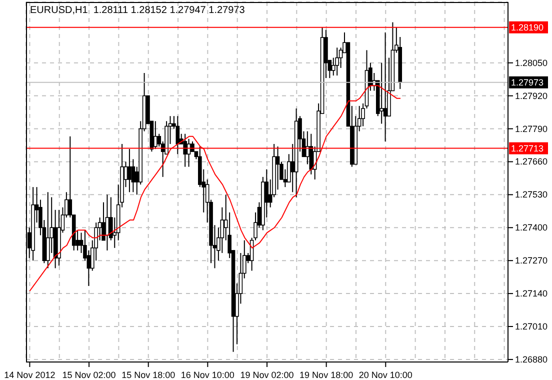 The height and width of the screenshot is (380, 552). What do you see at coordinates (531, 161) in the screenshot?
I see `y-tick-label: 1.27660` at bounding box center [531, 161].